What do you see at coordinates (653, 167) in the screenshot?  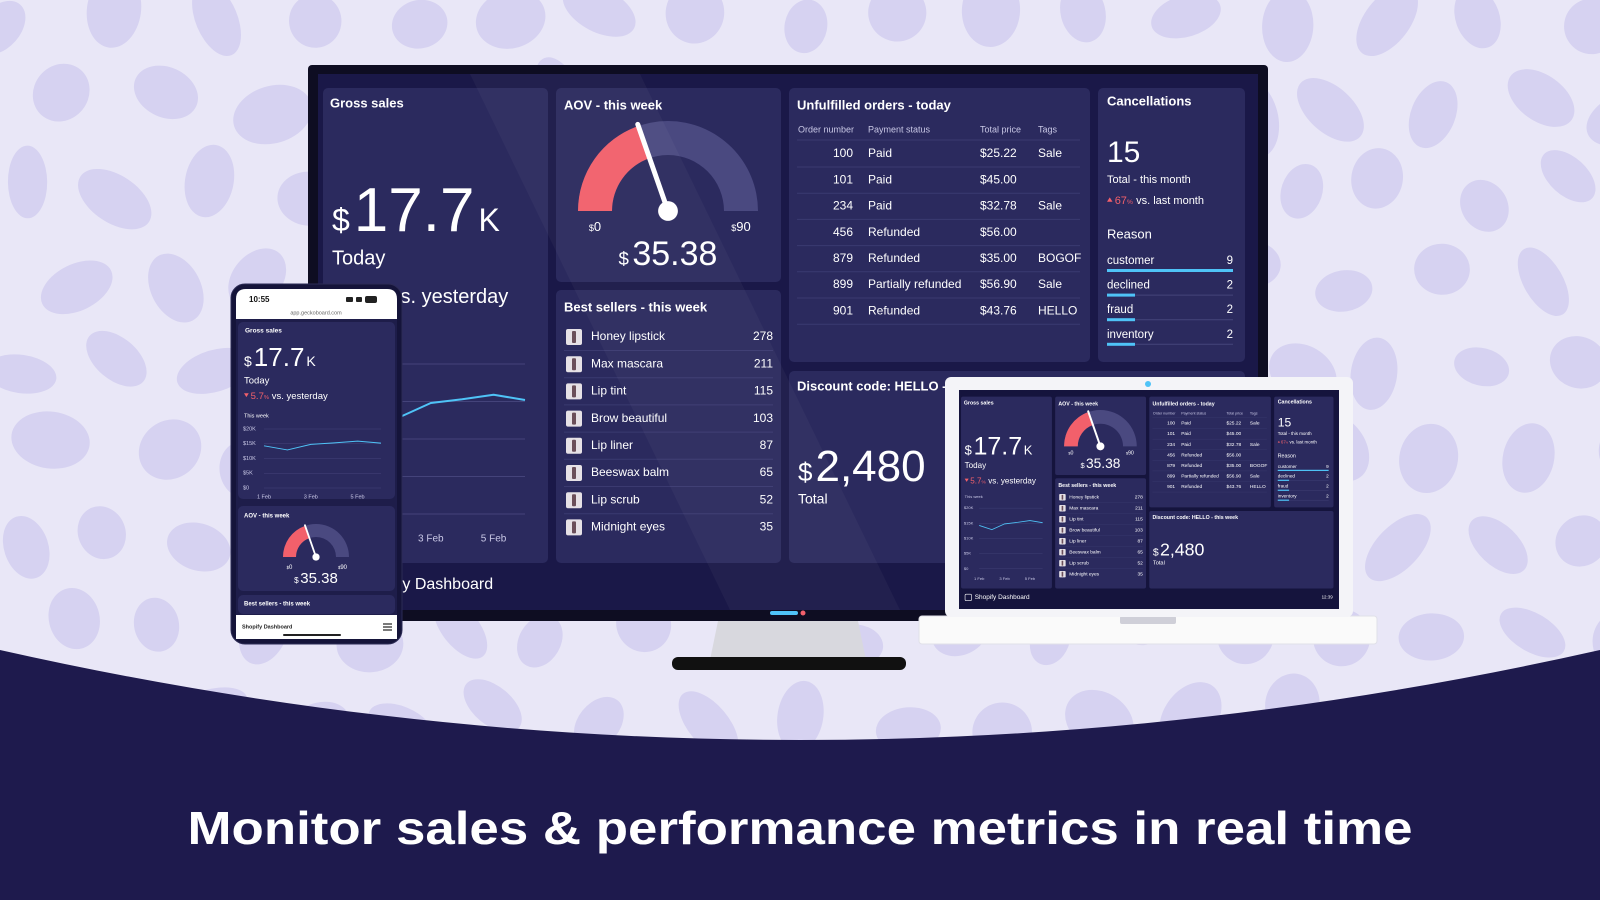 I see `gauge-needle` at bounding box center [653, 167].